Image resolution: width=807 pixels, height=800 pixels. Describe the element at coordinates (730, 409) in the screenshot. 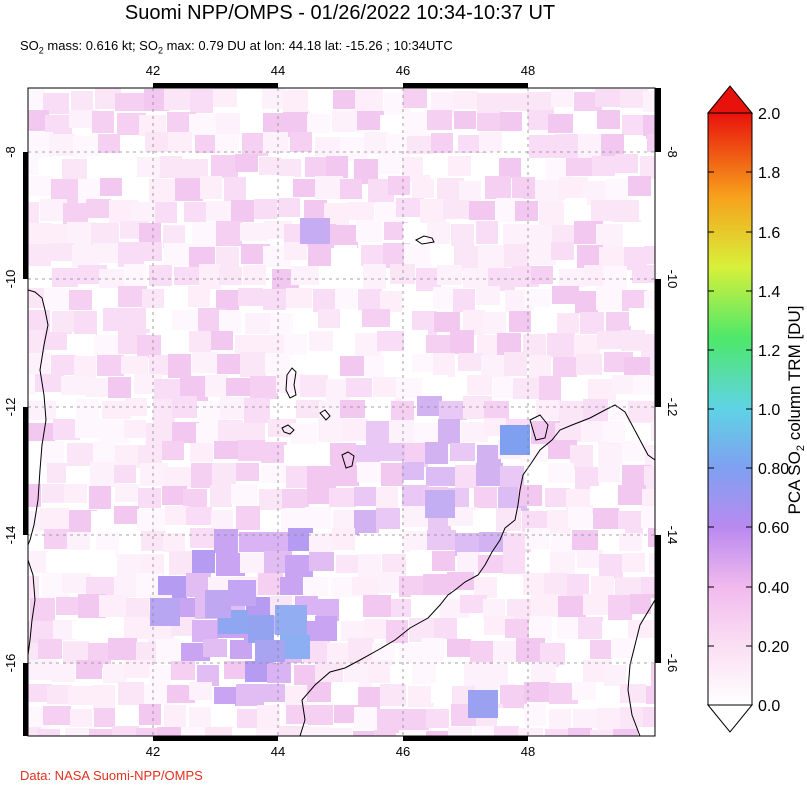

I see `colorbar-gradient` at that location.